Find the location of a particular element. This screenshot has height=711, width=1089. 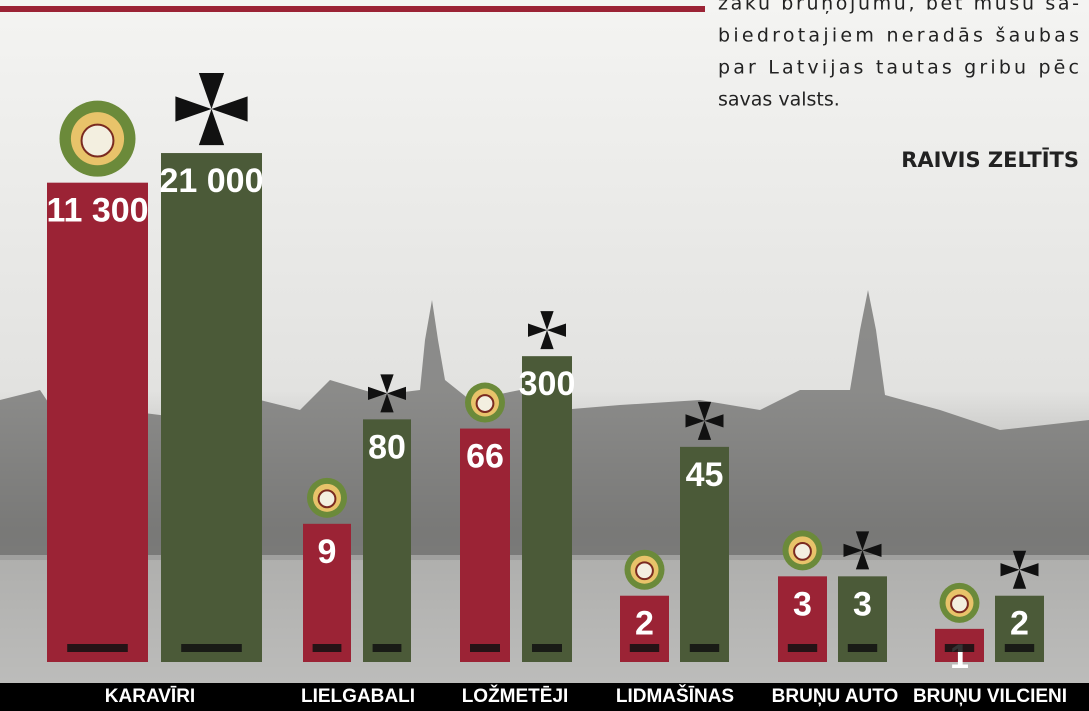

category-label: LIDMAŠĪNAS is located at coordinates (675, 696).